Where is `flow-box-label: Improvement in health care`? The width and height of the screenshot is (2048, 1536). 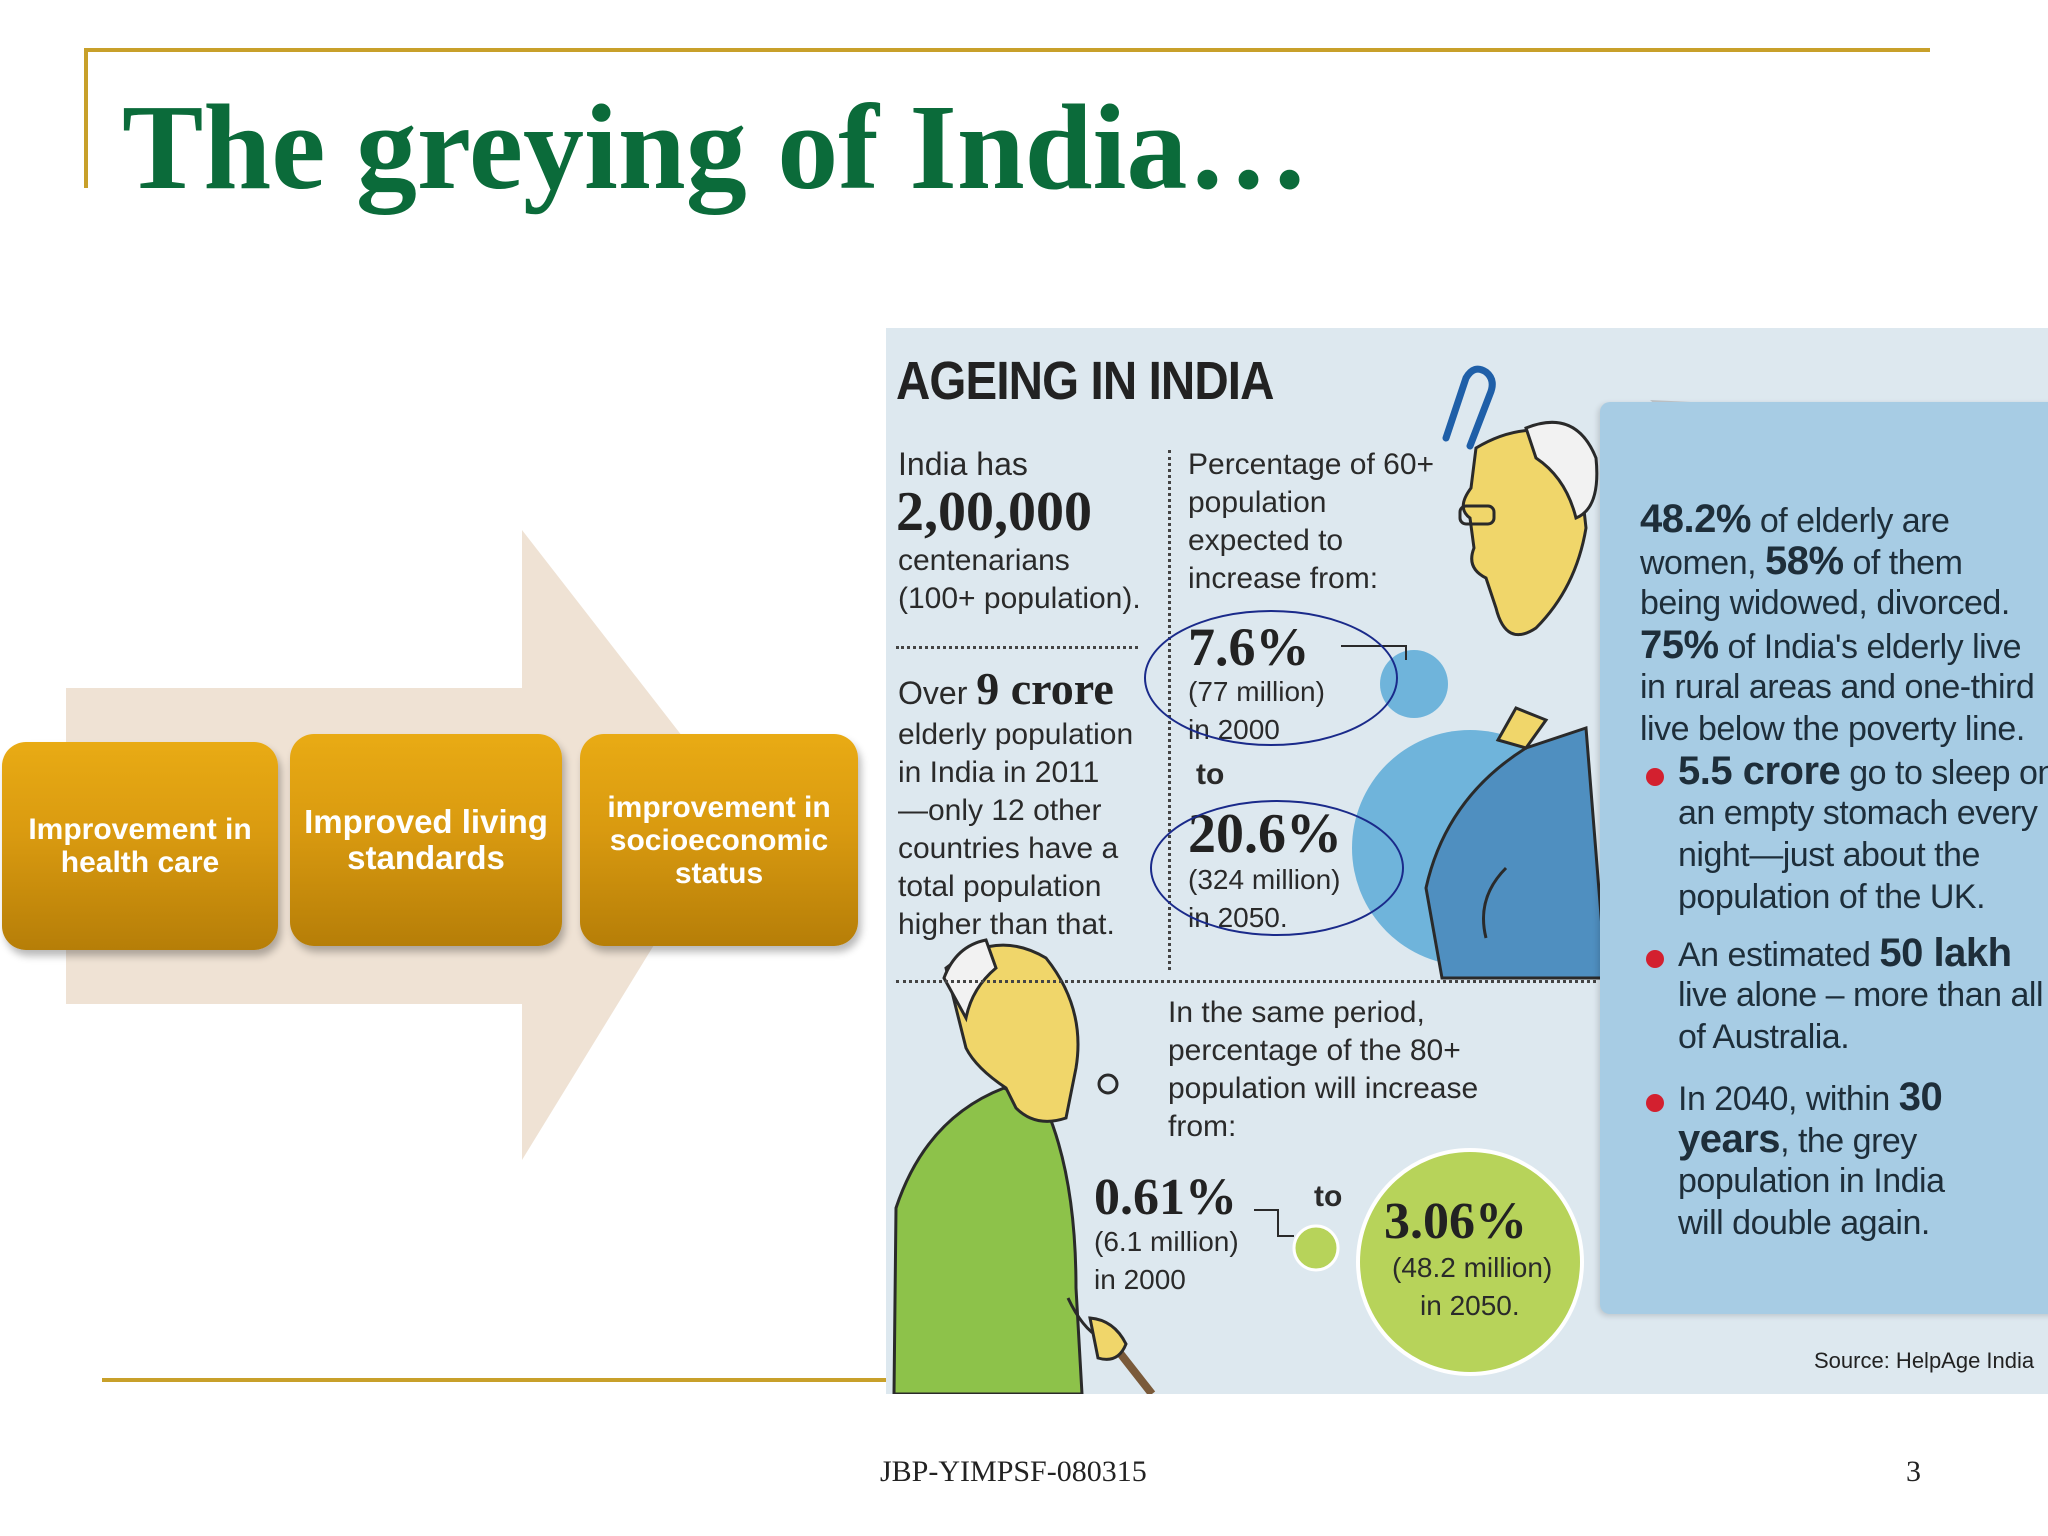 flow-box-label: Improvement in health care is located at coordinates (140, 846).